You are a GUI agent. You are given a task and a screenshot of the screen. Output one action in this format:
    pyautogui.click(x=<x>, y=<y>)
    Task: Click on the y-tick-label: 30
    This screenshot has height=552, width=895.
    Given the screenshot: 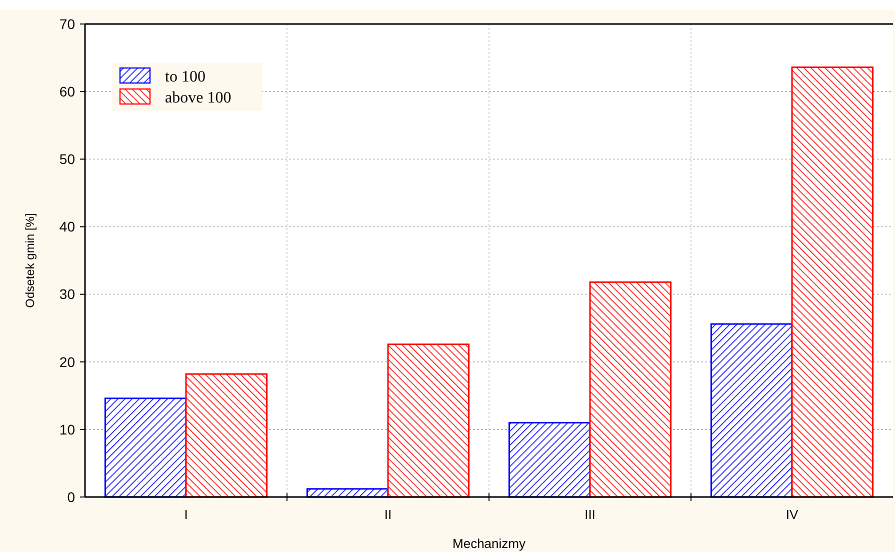 What is the action you would take?
    pyautogui.click(x=67, y=294)
    